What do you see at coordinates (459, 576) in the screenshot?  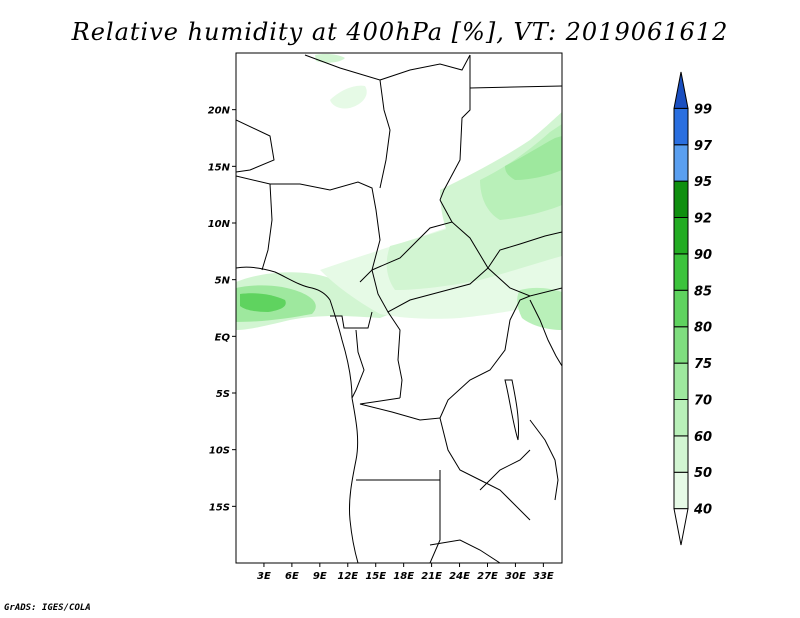 I see `lon-label: 24E` at bounding box center [459, 576].